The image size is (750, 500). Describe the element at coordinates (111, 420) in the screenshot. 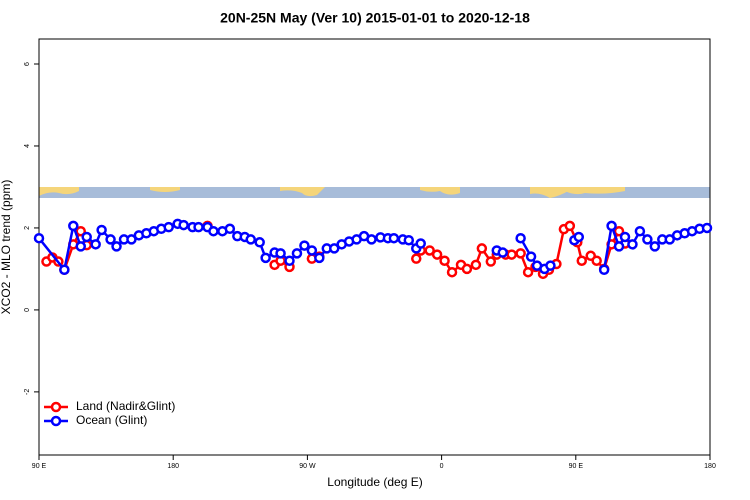

I see `legend-label: Ocean (Glint)` at that location.